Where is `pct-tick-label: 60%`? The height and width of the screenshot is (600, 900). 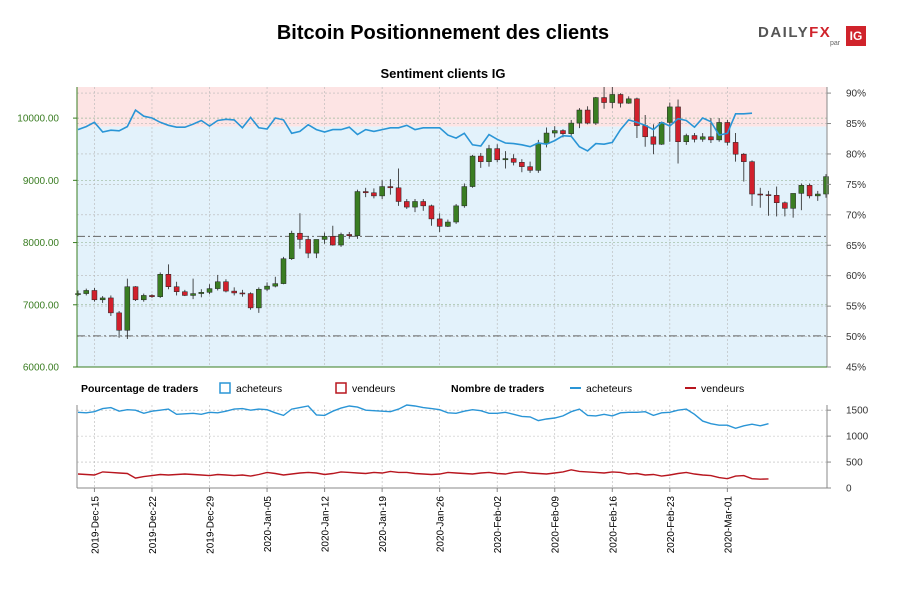
pct-tick-label: 60% is located at coordinates (856, 276).